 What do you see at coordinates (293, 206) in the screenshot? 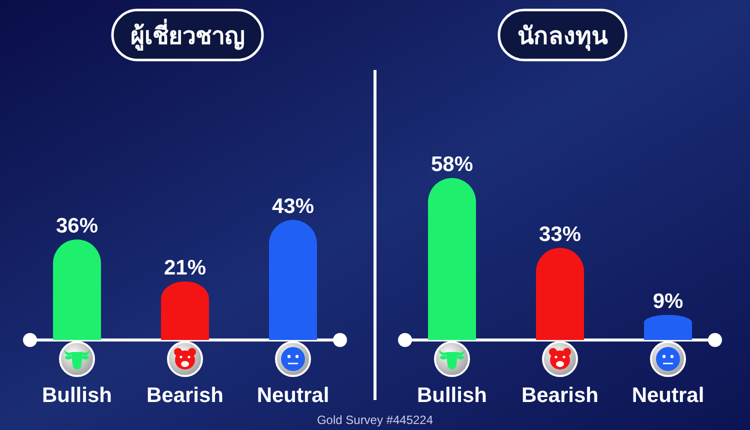
I see `data-label: 43%` at bounding box center [293, 206].